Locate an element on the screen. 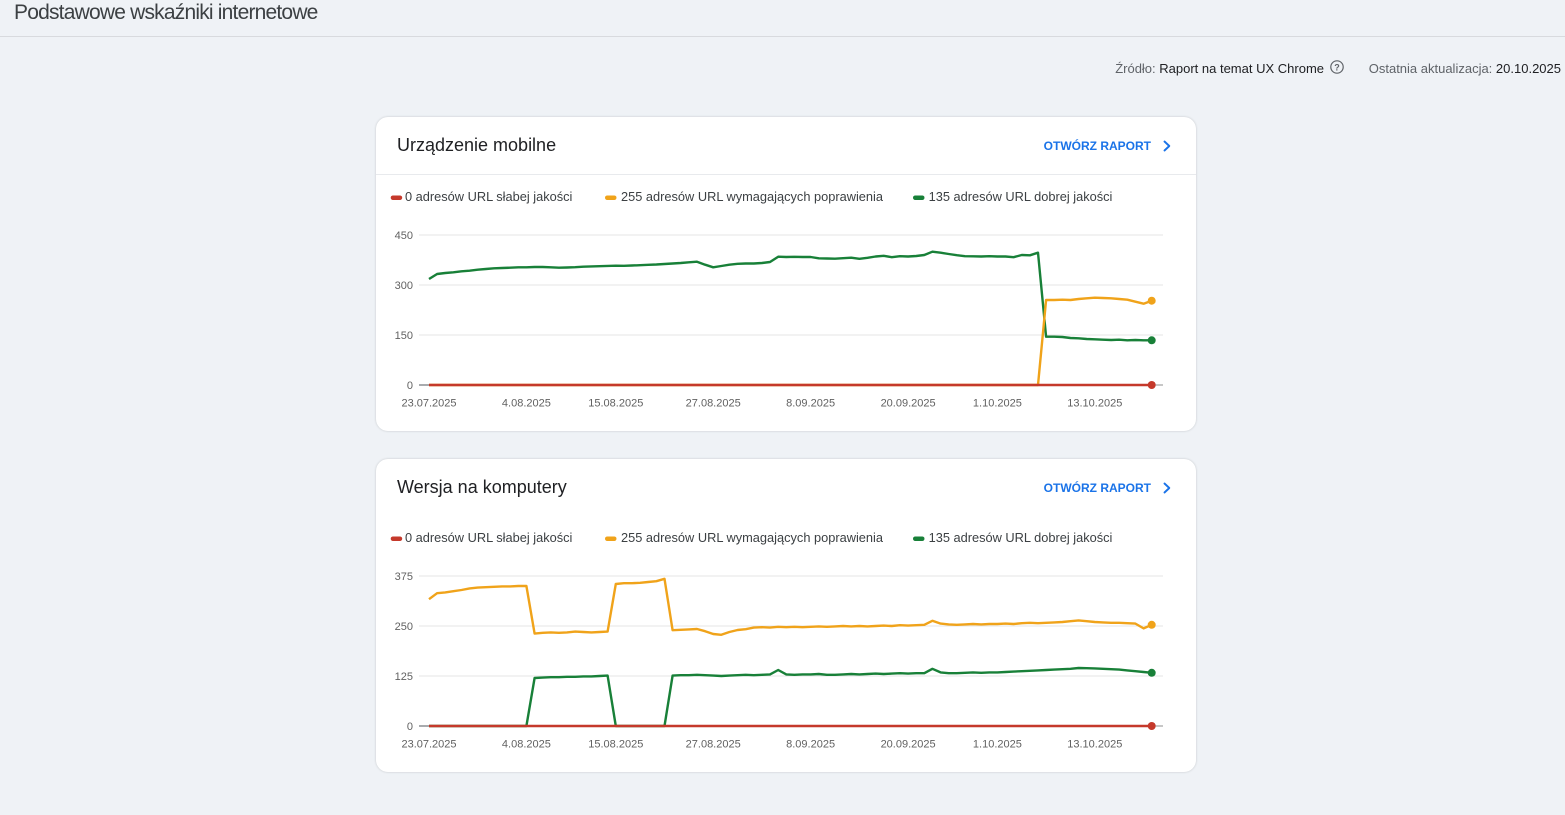  svg-text: 375 is located at coordinates (404, 577).